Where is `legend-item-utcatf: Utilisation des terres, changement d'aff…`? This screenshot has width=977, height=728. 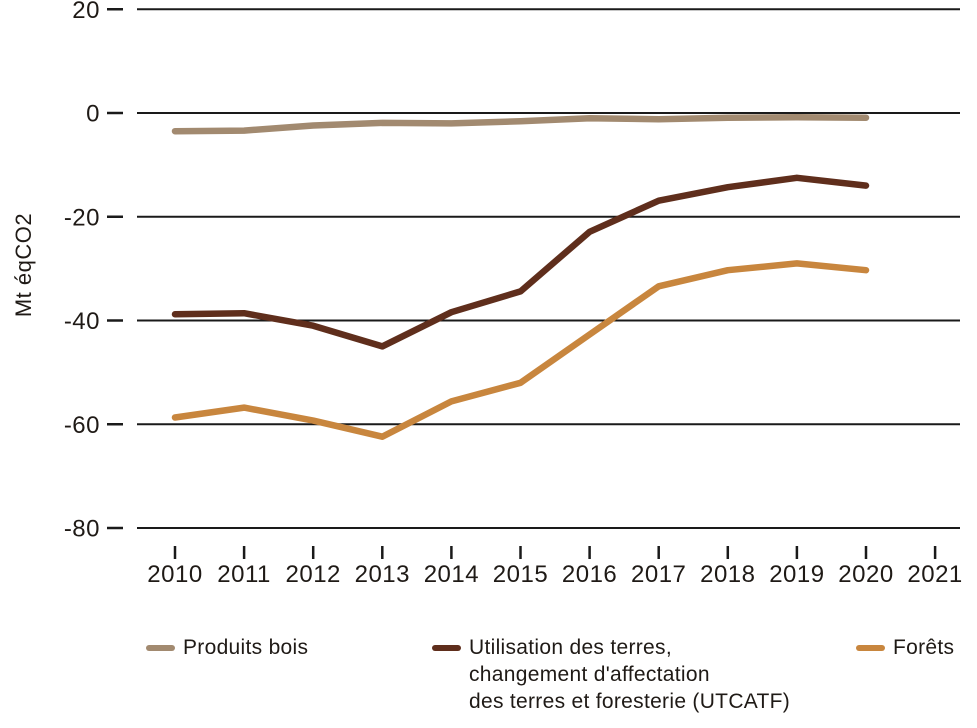
legend-item-utcatf: Utilisation des terres, changement d'aff… is located at coordinates (611, 674).